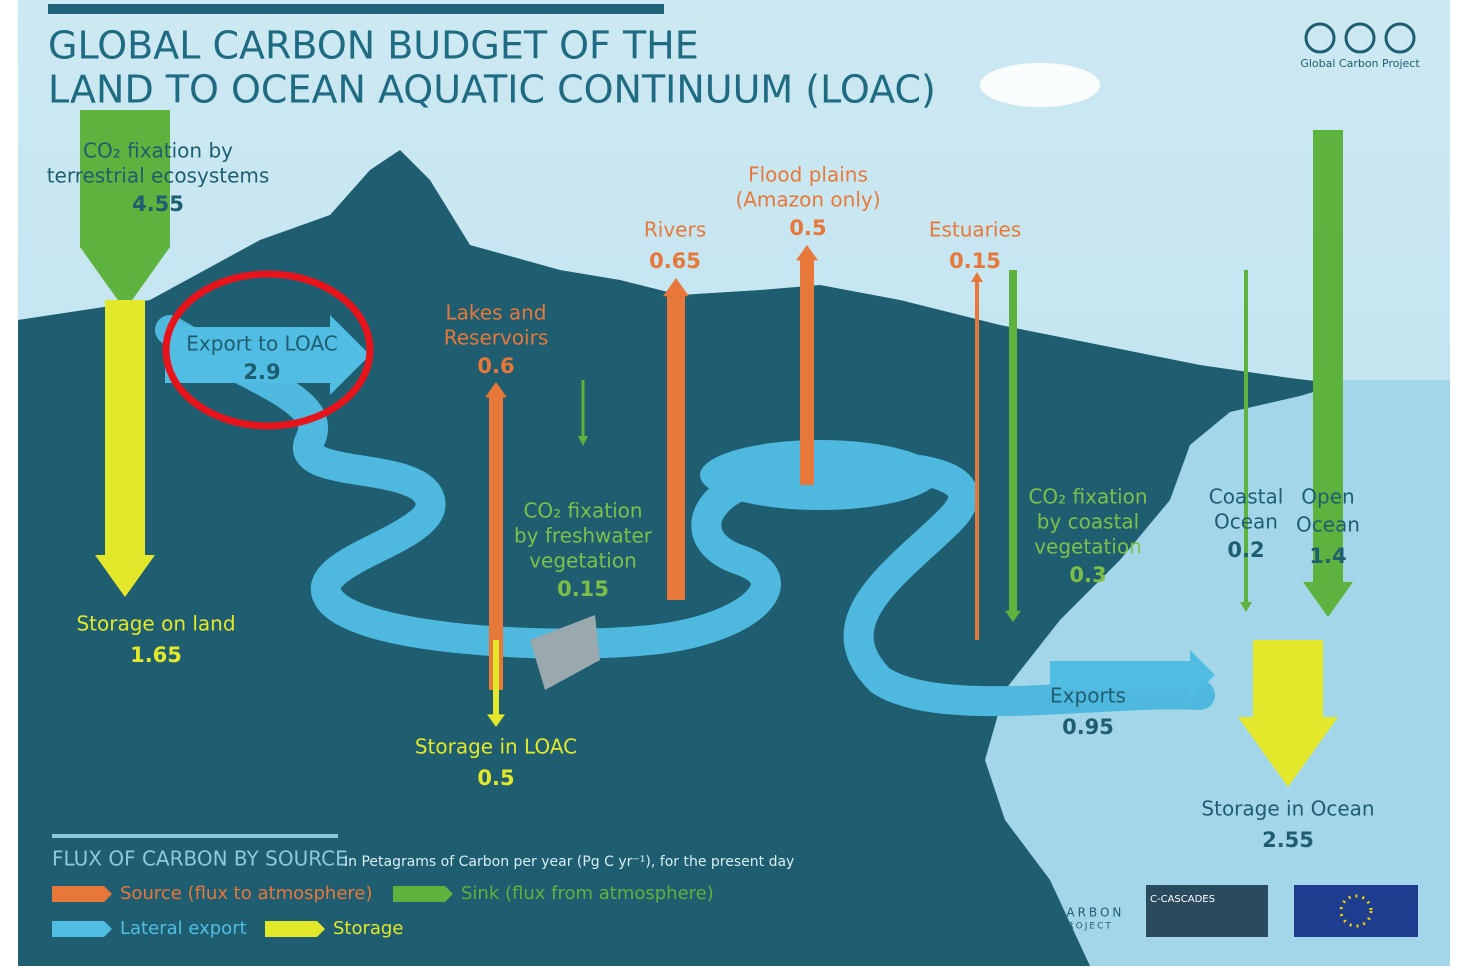  Describe the element at coordinates (246, 893) in the screenshot. I see `legend-label: Source (flux to atmosphere)` at that location.